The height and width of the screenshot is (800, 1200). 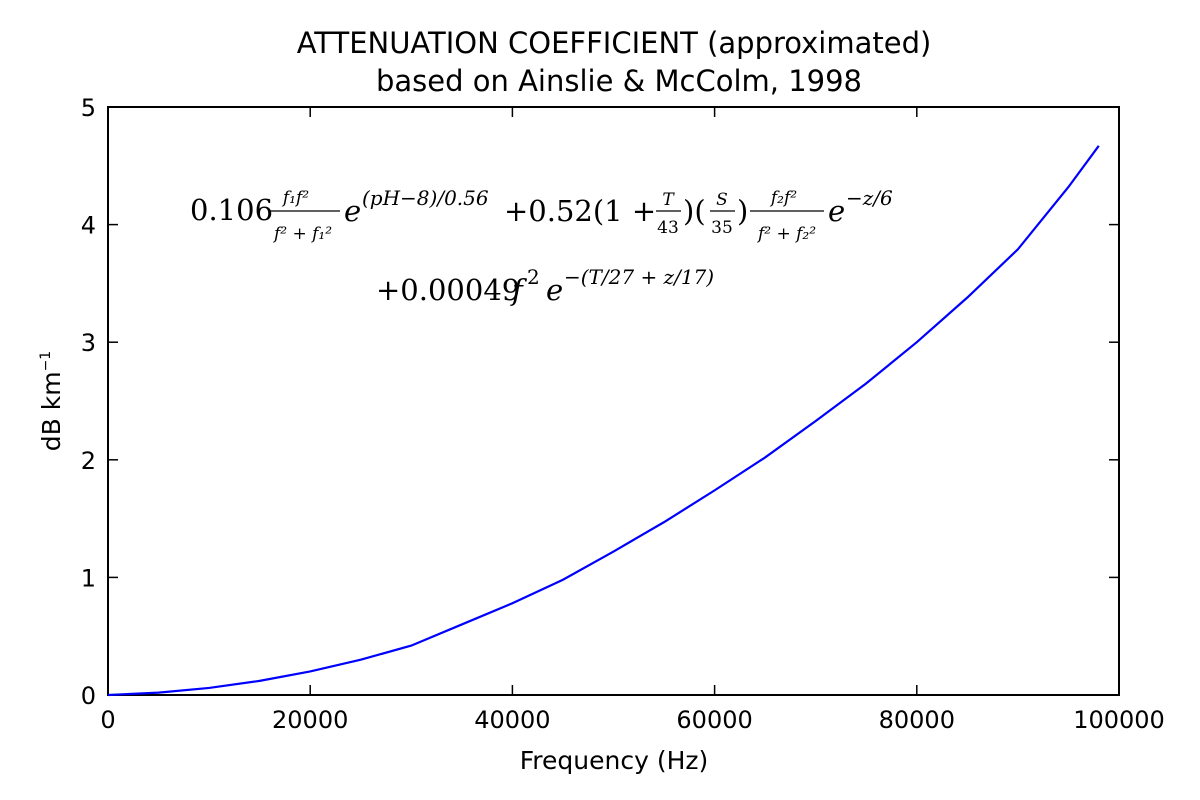 I want to click on formula-exp1-base: e, so click(x=352, y=211).